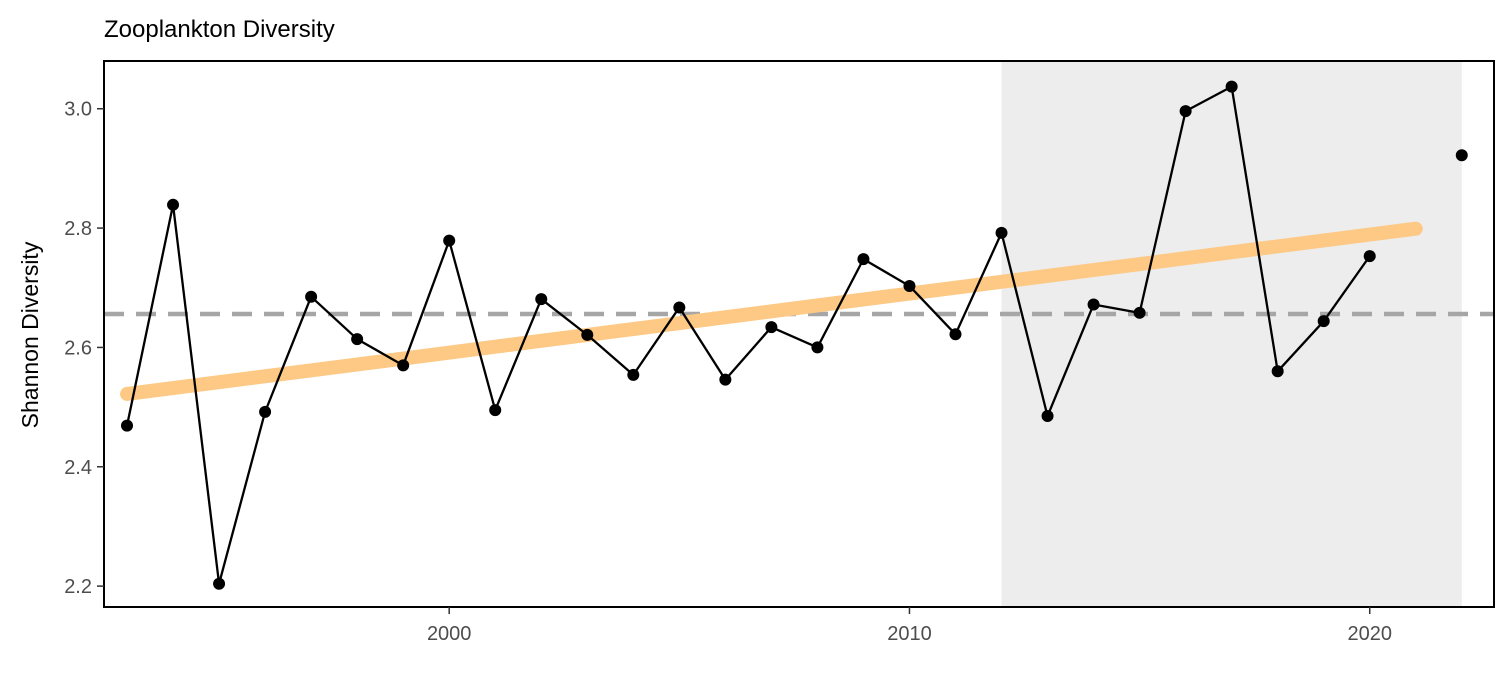 This screenshot has height=680, width=1512. I want to click on chart-title: Zooplankton Diversity, so click(219, 29).